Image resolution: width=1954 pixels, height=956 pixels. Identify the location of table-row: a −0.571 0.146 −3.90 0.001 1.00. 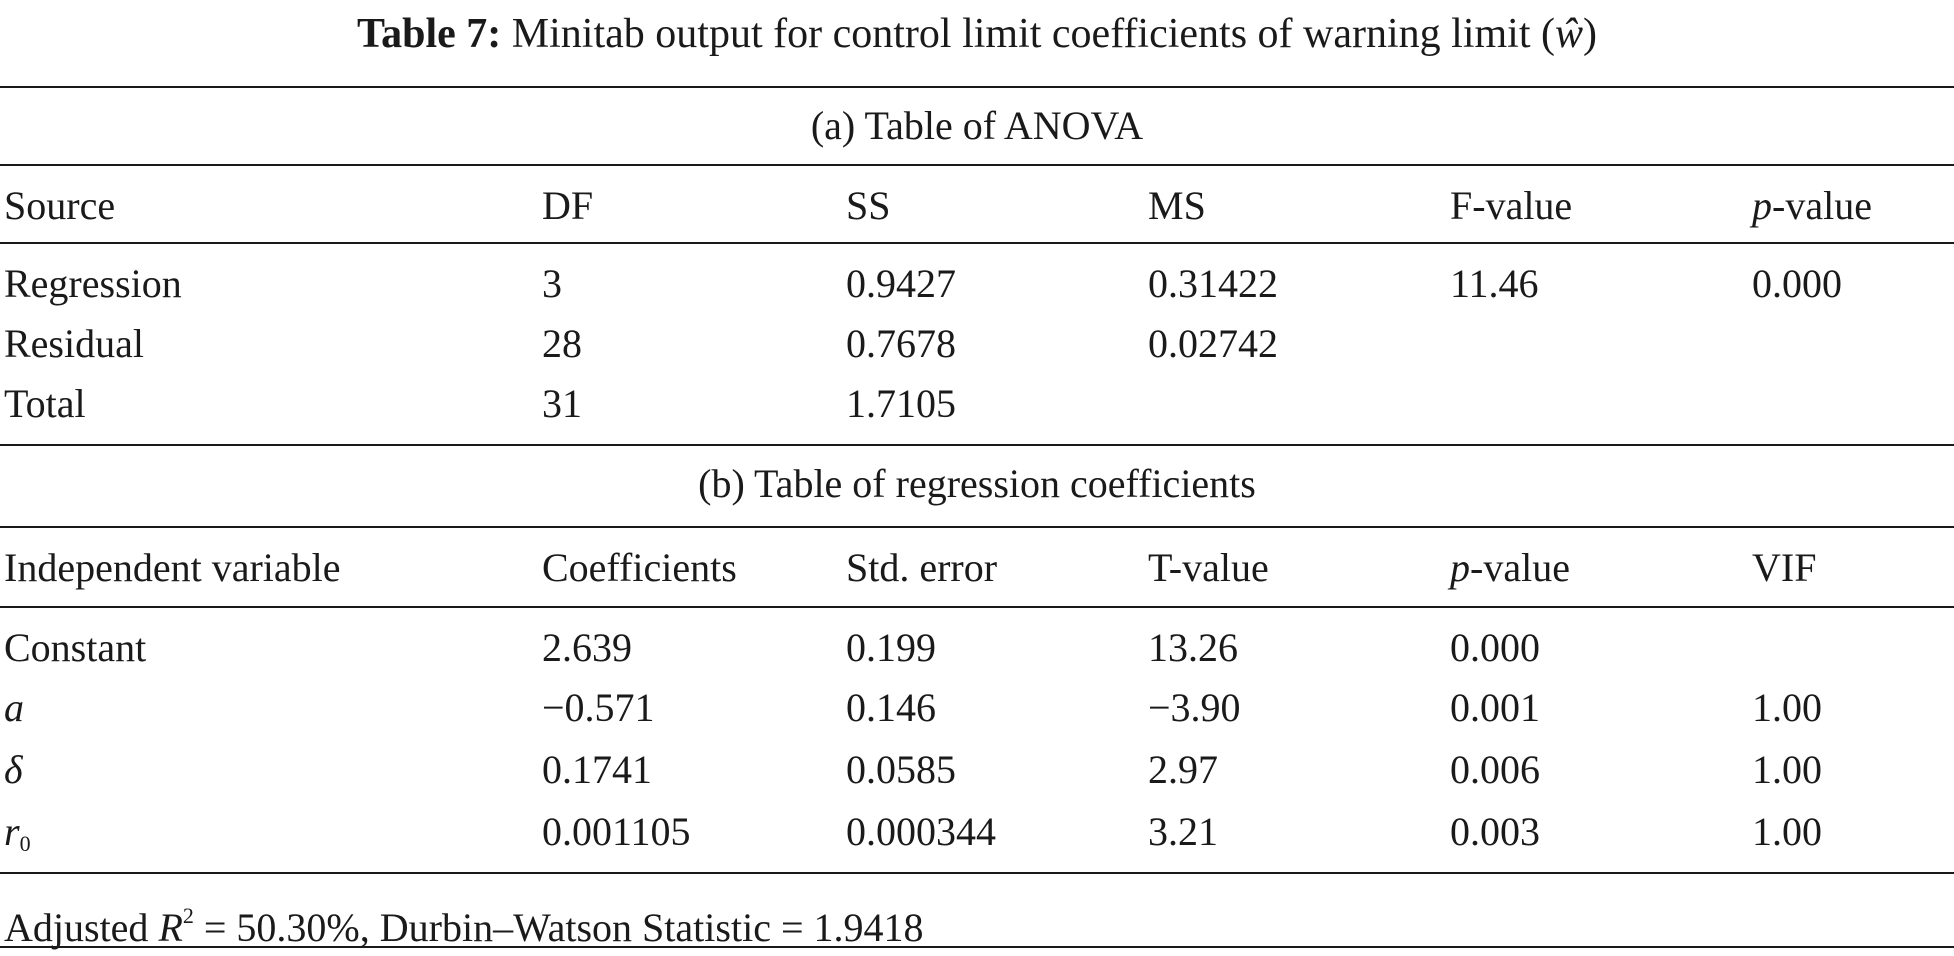
(977, 708).